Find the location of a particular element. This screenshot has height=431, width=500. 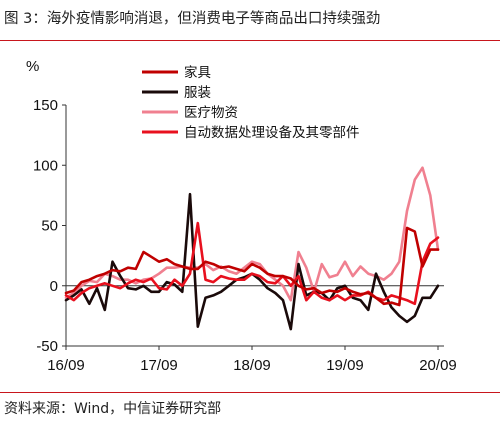

x-tick-label: 18/09 is located at coordinates (252, 365).